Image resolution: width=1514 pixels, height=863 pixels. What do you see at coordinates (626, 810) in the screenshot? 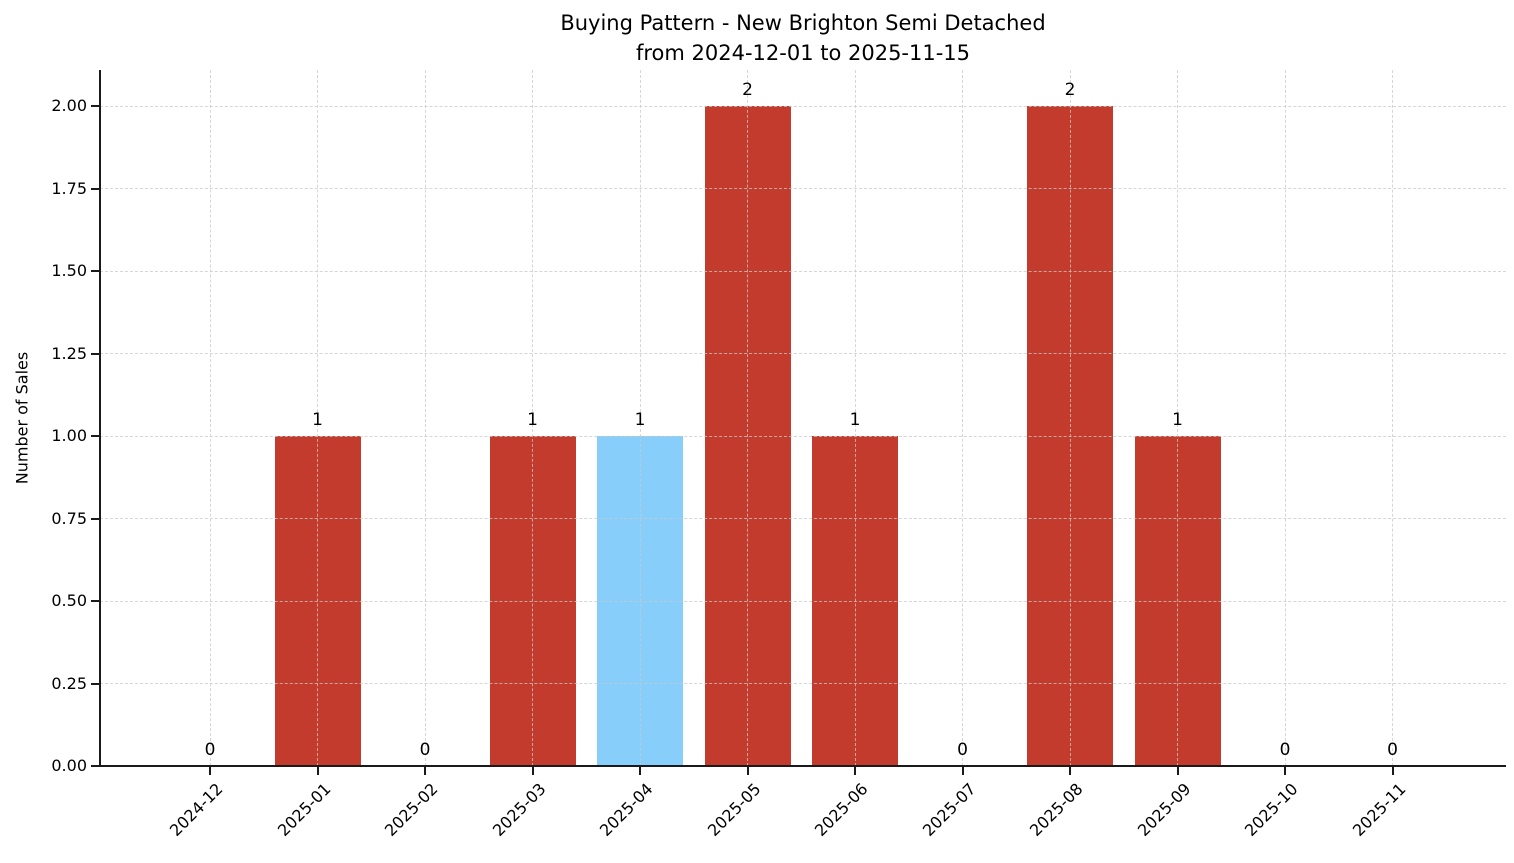
I see `x-tick-label-2025-04: 2025-04` at bounding box center [626, 810].